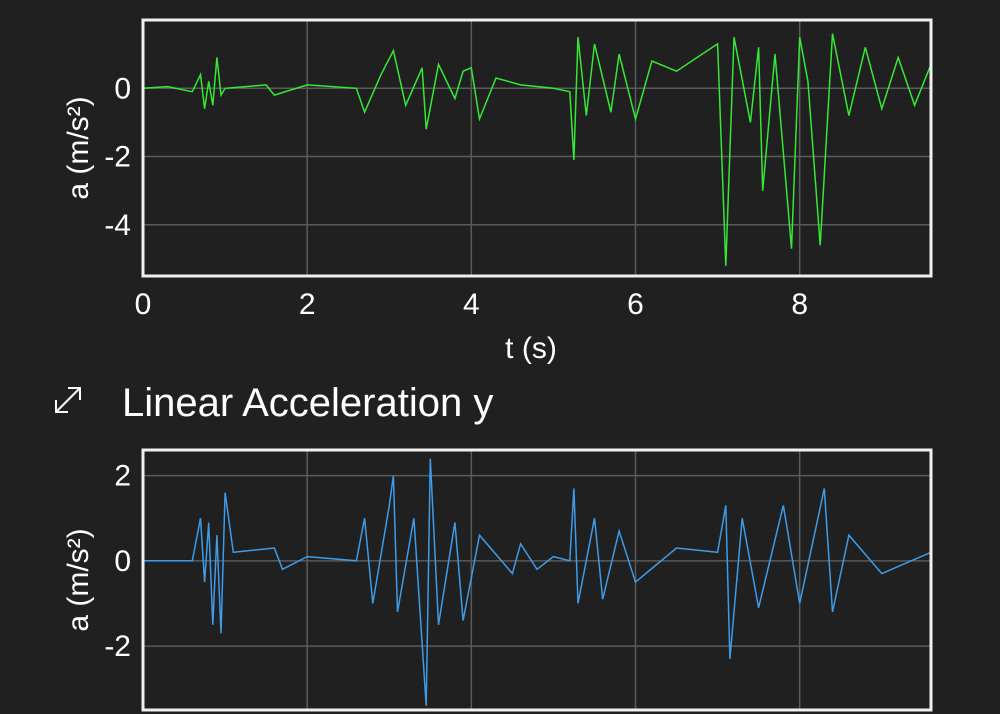  I want to click on panel-title: Linear Acceleration y, so click(308, 403).